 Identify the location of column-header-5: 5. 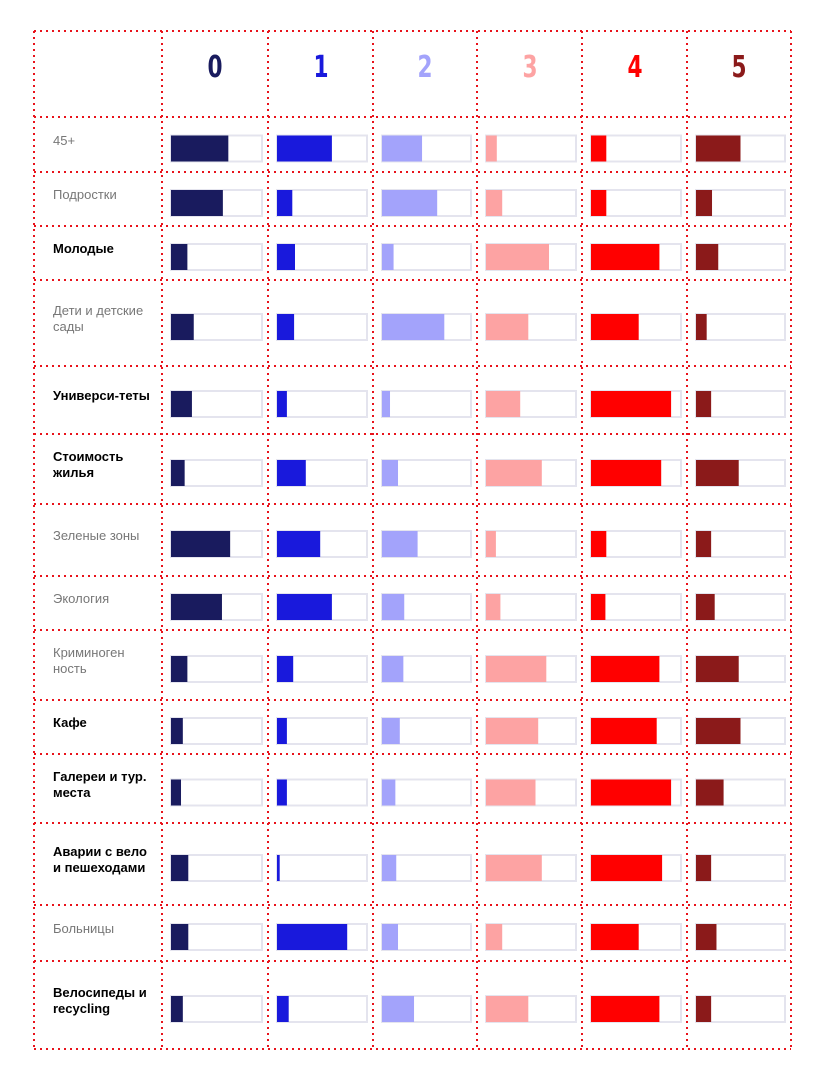
(739, 67).